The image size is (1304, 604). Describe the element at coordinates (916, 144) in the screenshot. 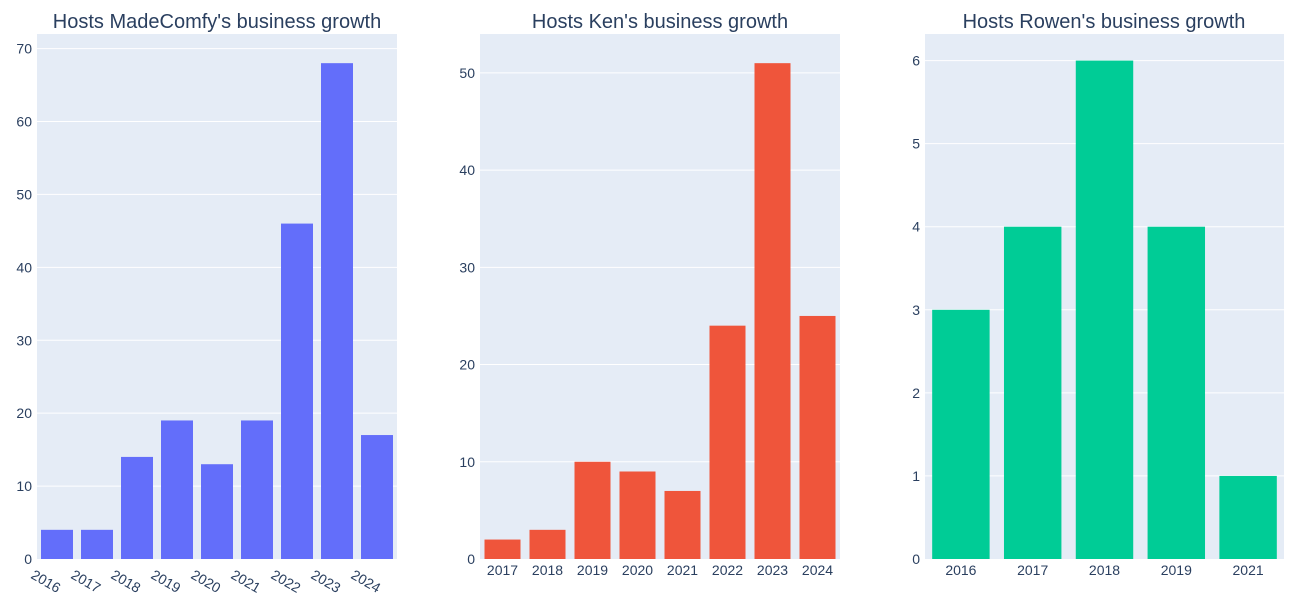

I see `y-tick-label: 5` at that location.